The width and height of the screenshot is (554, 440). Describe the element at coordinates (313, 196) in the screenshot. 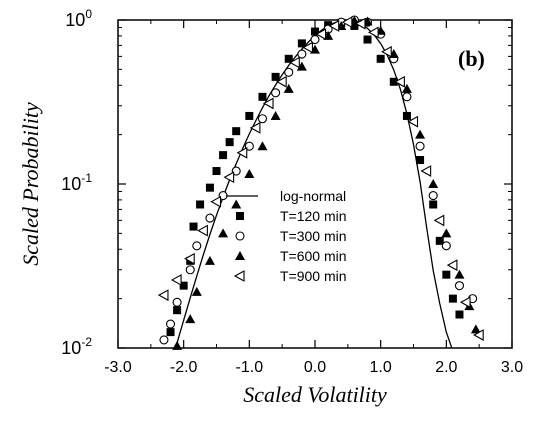

I see `legend-label: log-normal` at that location.